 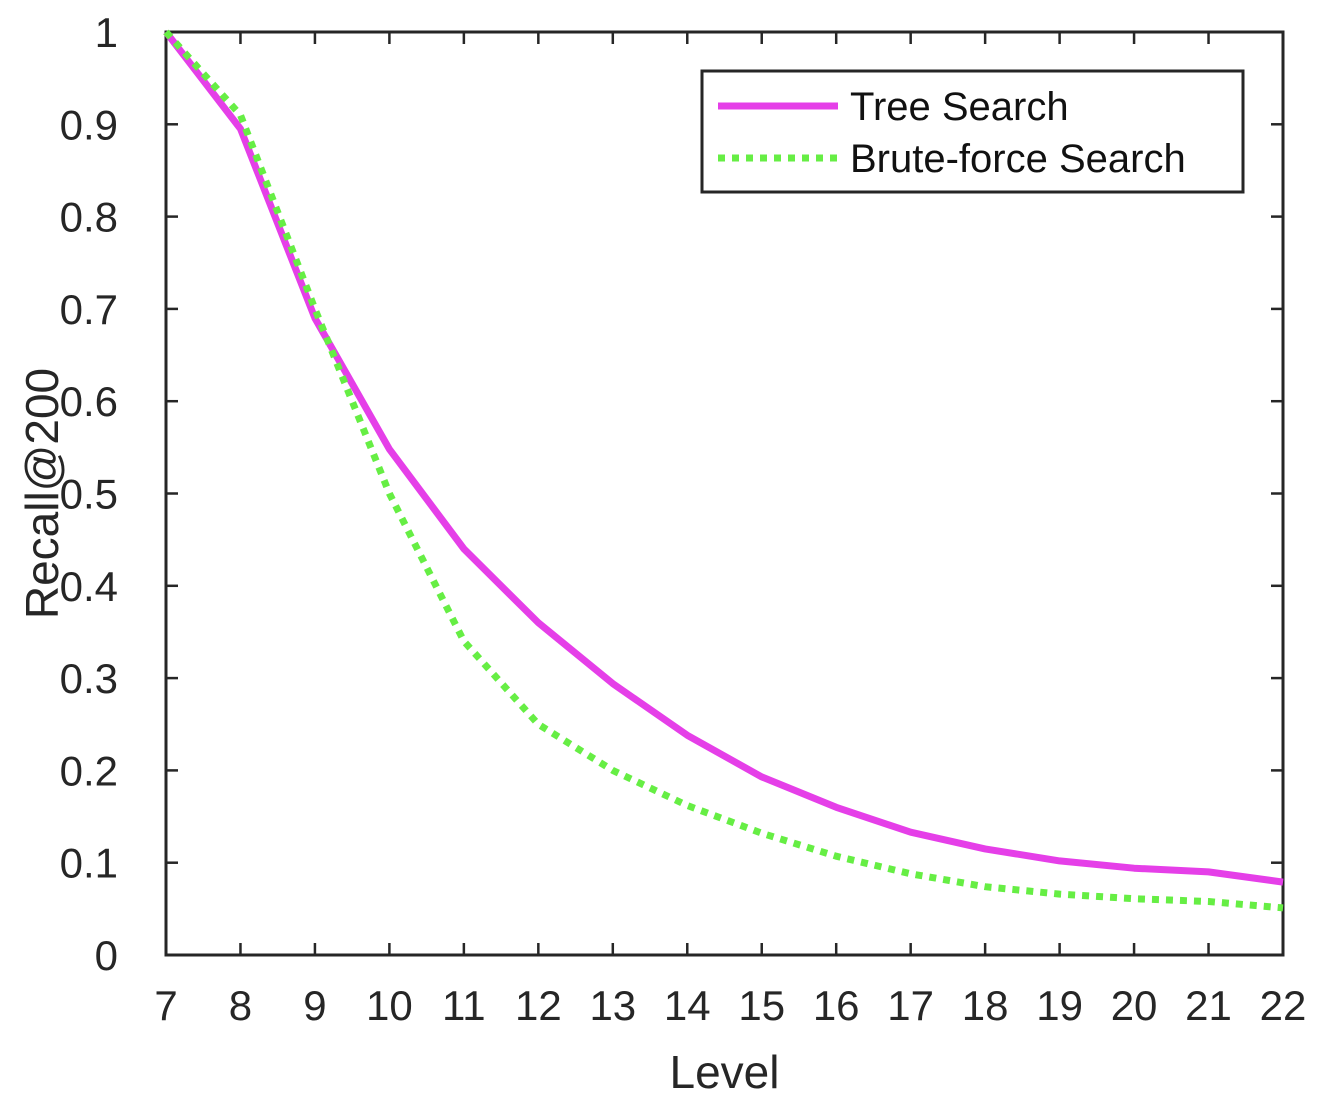 What do you see at coordinates (761, 1005) in the screenshot?
I see `x-tick-label: 15` at bounding box center [761, 1005].